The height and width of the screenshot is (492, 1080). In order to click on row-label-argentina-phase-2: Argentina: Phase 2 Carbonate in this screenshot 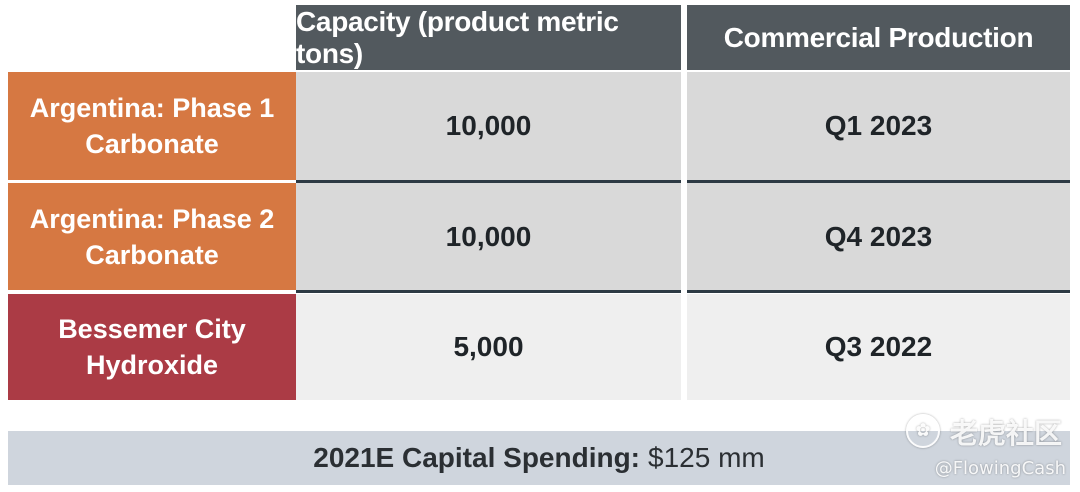, I will do `click(152, 236)`.